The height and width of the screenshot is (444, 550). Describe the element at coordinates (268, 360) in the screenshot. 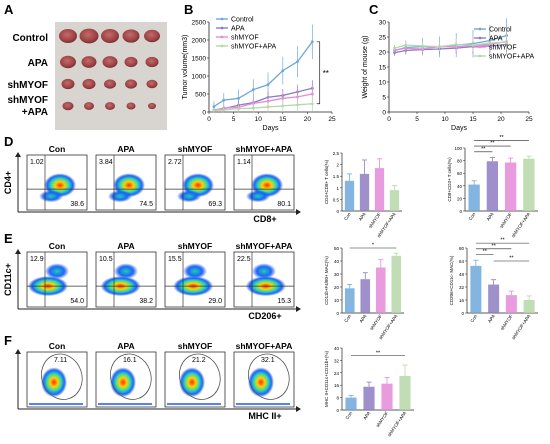

I see `gate-value: 32.1` at that location.